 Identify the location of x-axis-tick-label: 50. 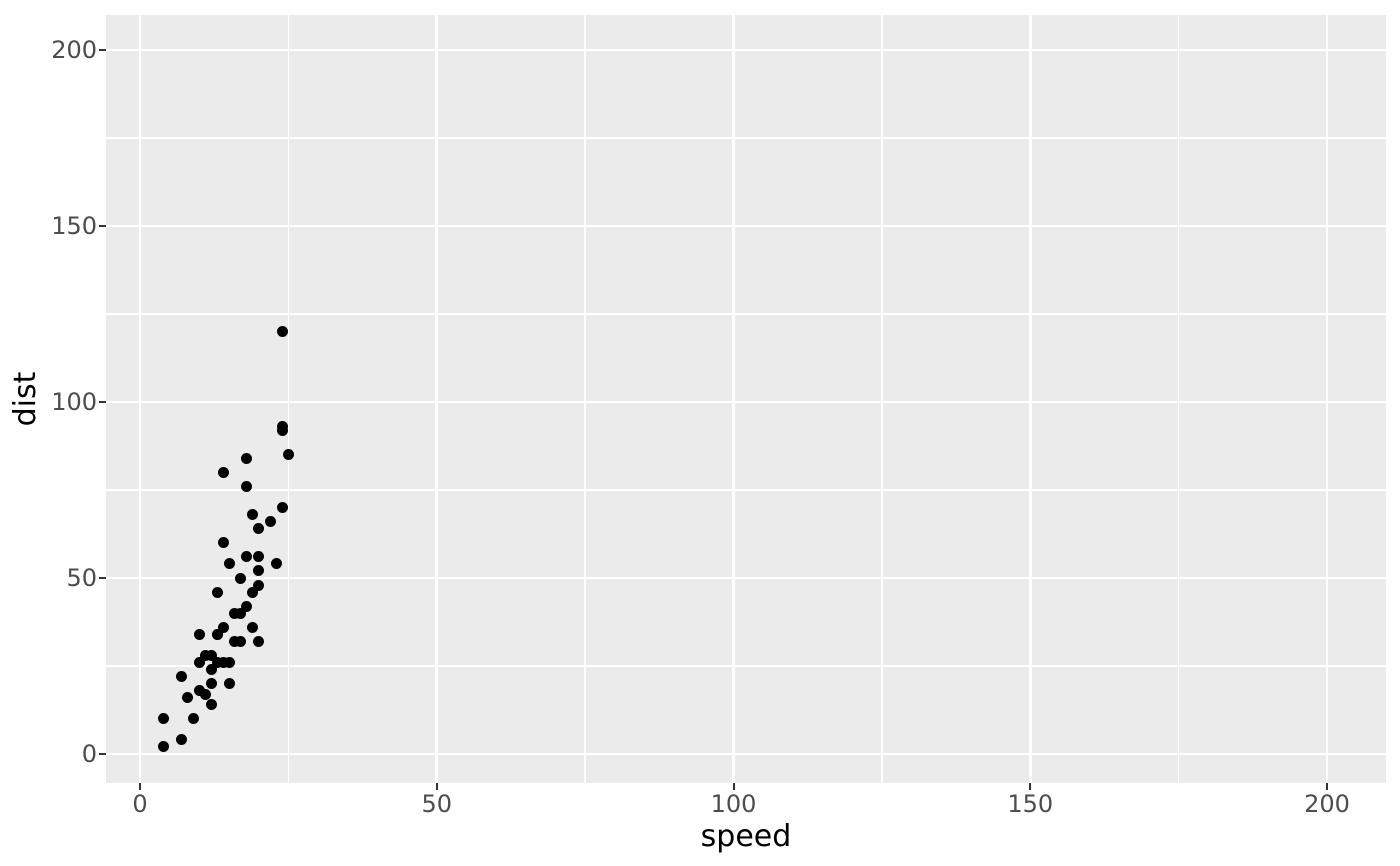
(437, 804).